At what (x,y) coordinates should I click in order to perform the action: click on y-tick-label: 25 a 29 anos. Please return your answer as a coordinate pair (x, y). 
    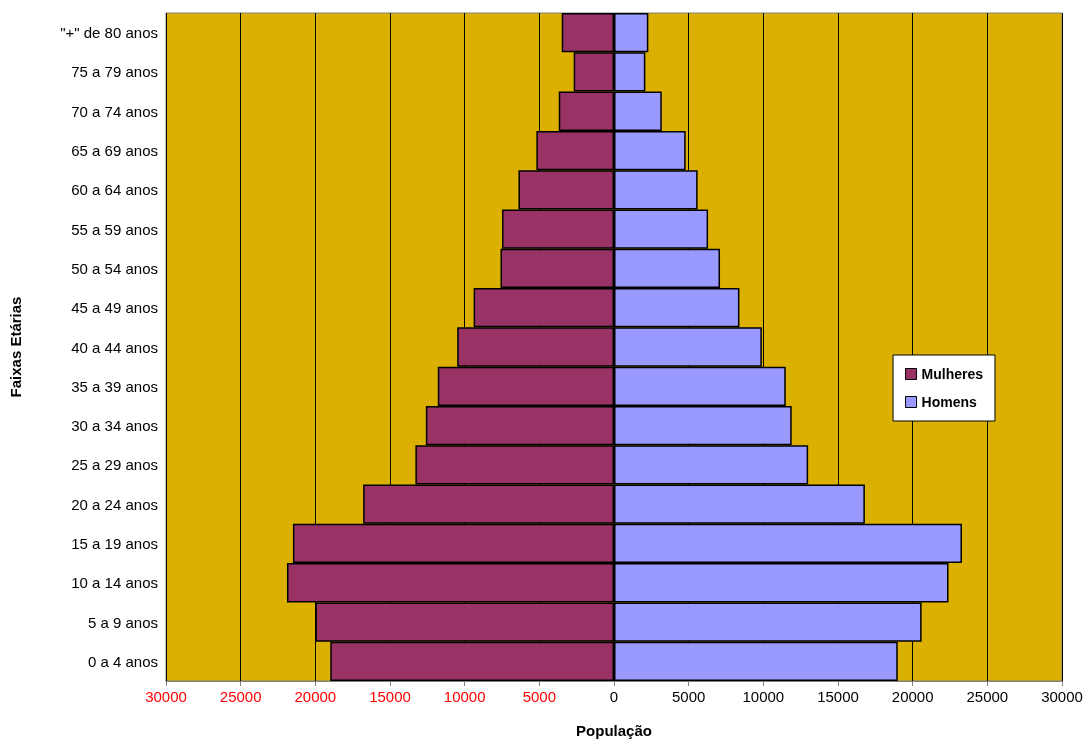
    Looking at the image, I should click on (114, 465).